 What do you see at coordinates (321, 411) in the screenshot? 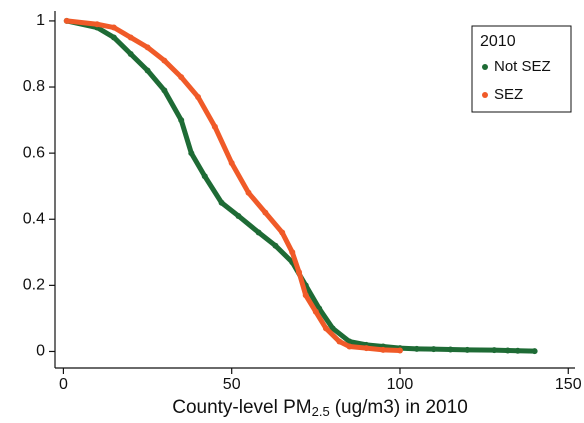
I see `x-label-subscript: 2.5` at bounding box center [321, 411].